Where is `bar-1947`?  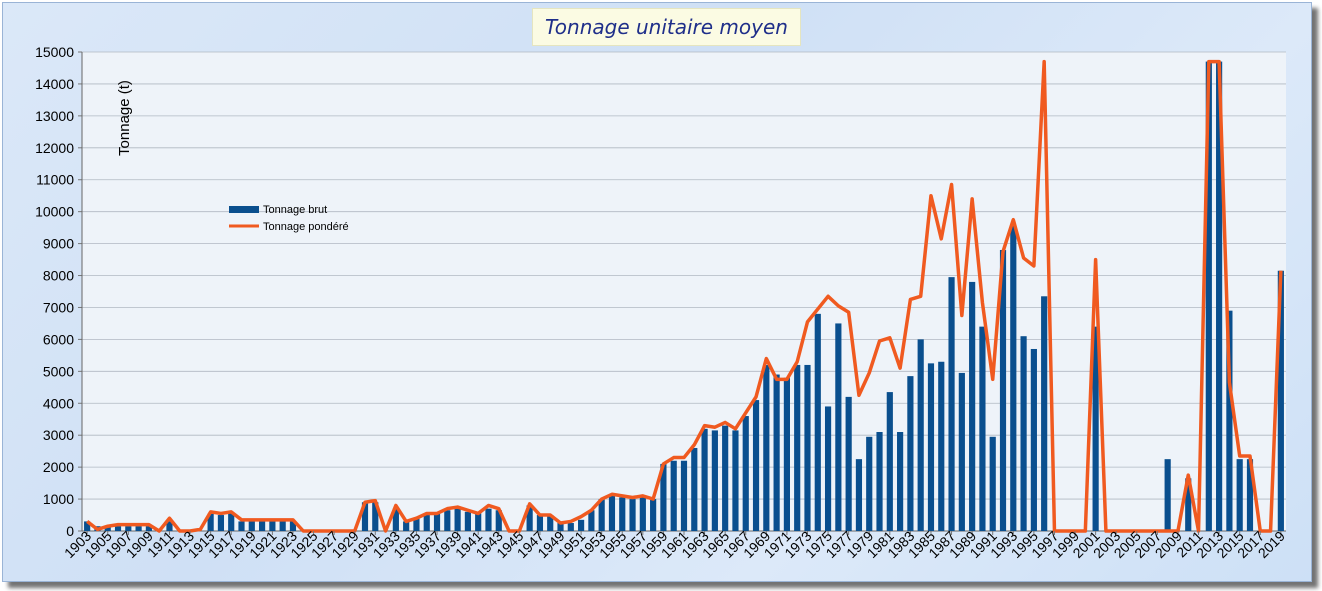
bar-1947 is located at coordinates (540, 523).